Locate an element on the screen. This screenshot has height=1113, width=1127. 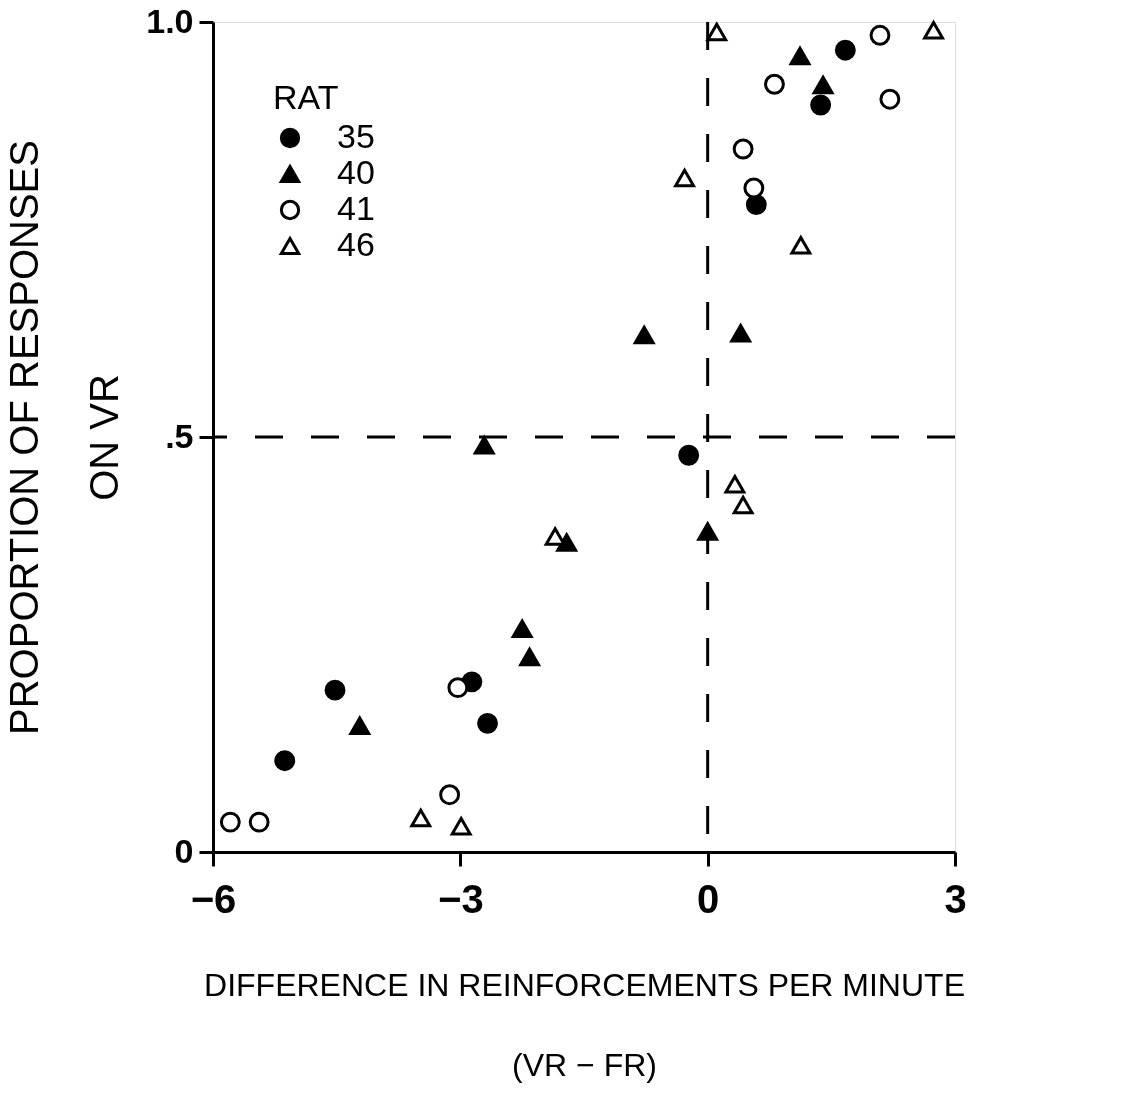
x-tick-label: −6 is located at coordinates (213, 898).